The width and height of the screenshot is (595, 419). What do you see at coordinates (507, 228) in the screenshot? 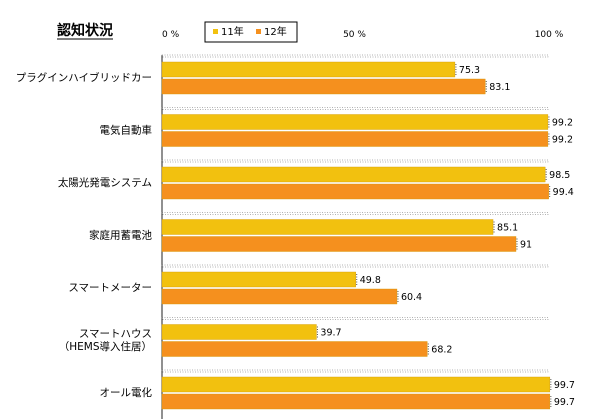
I see `value-label: 85.1` at bounding box center [507, 228].